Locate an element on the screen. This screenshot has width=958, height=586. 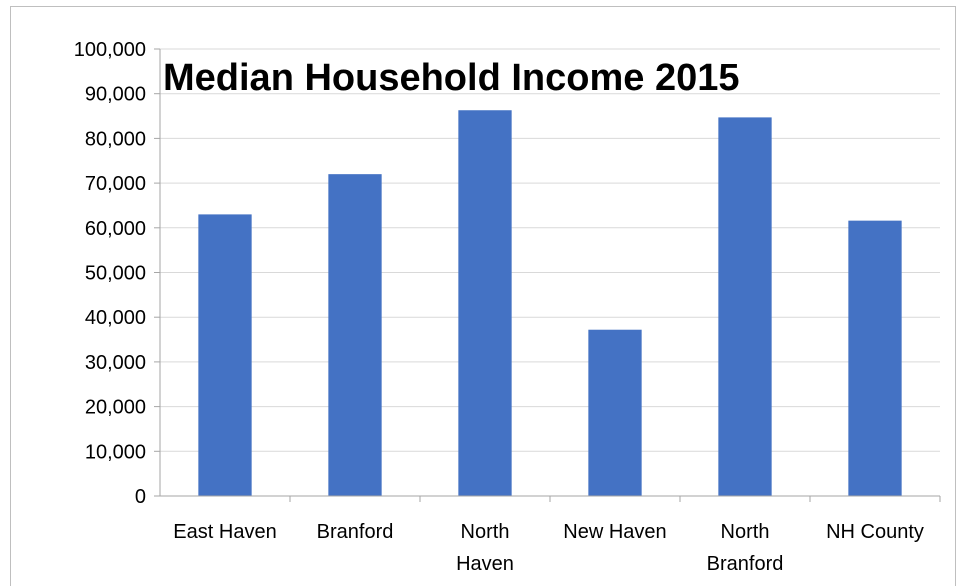
y-tick-label: 30,000 is located at coordinates (115, 363).